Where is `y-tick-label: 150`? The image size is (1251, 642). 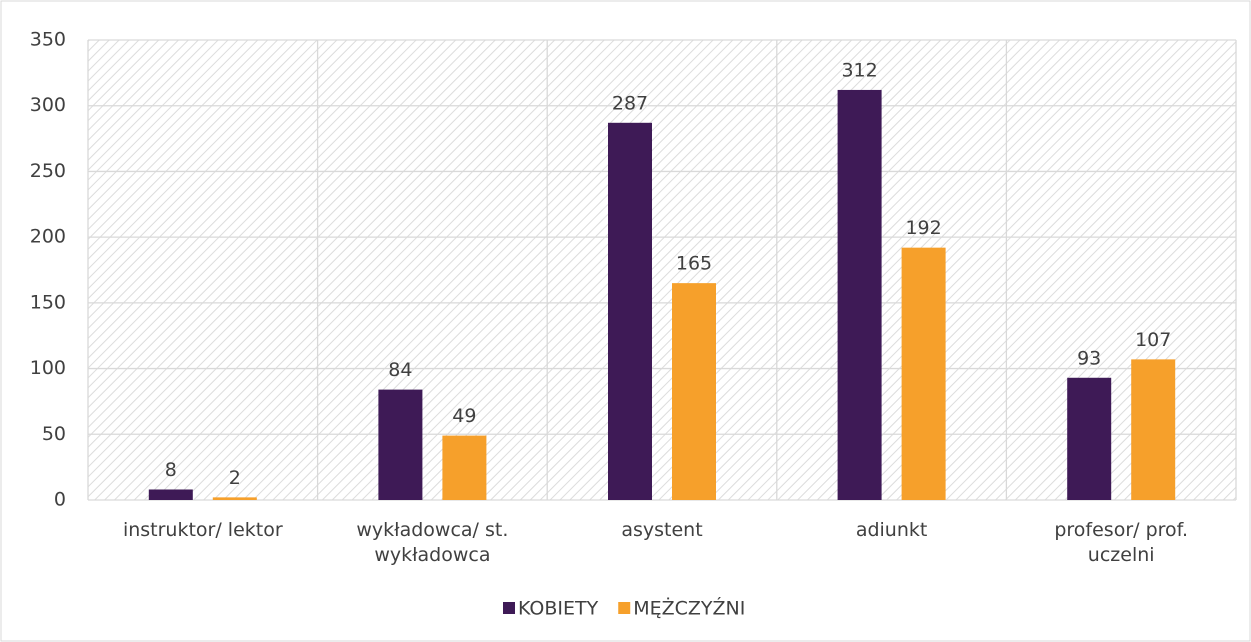 y-tick-label: 150 is located at coordinates (48, 302).